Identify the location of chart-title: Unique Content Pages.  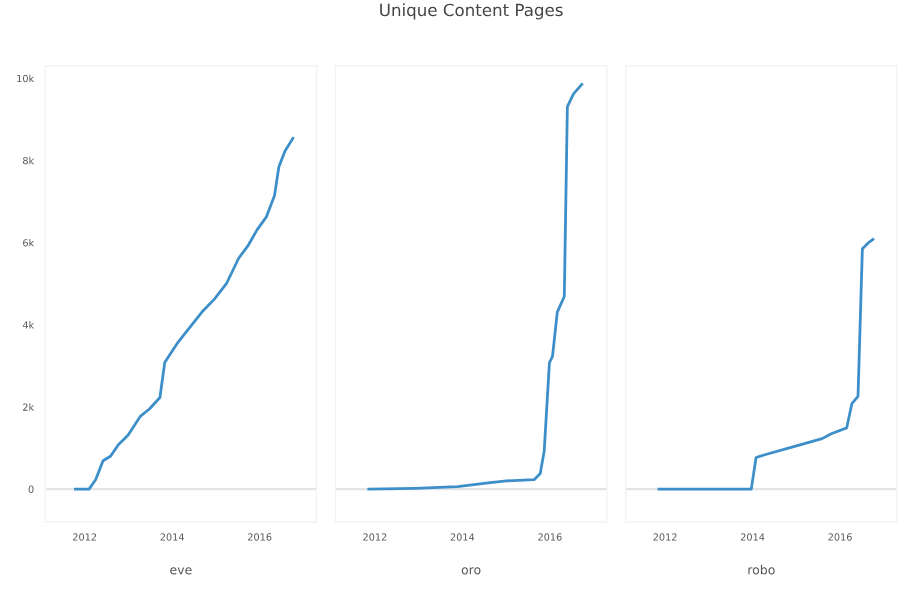
(471, 11).